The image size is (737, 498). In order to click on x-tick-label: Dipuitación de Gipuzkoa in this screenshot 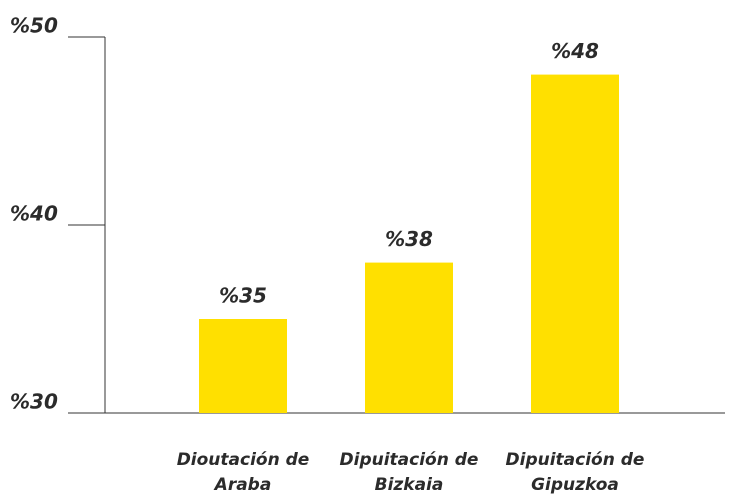, I will do `click(575, 472)`.